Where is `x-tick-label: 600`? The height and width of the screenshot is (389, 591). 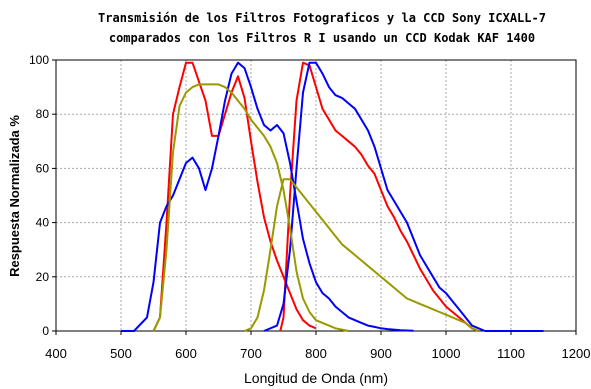 x-tick-label: 600 is located at coordinates (186, 353).